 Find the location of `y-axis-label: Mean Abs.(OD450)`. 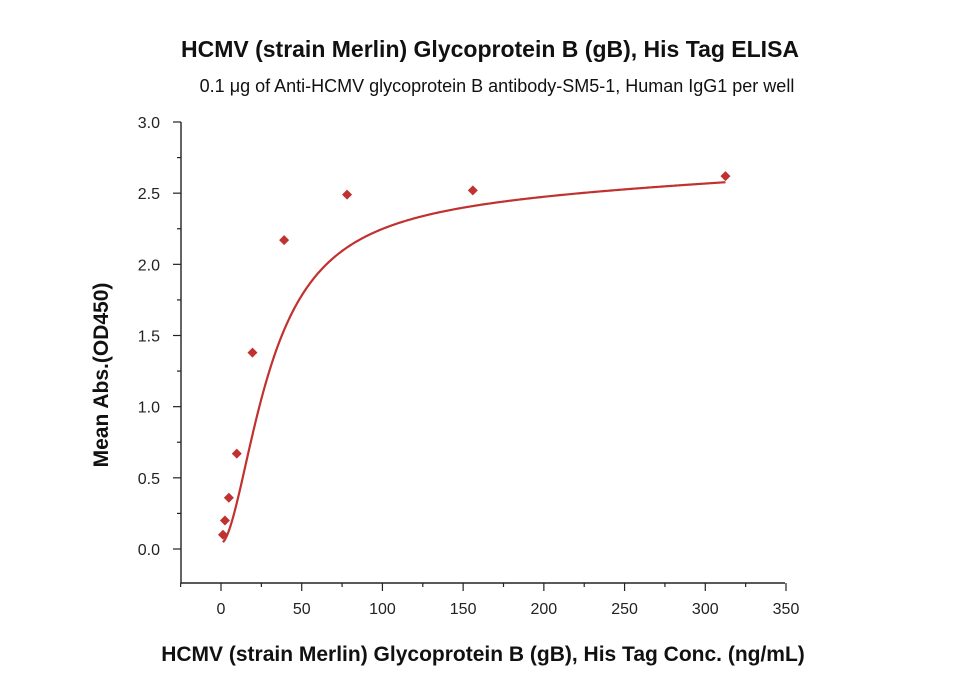

y-axis-label: Mean Abs.(OD450) is located at coordinates (101, 375).